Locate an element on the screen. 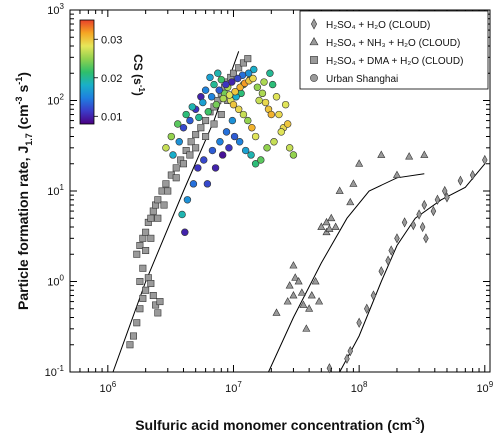  x-tick-label: 10⁶ is located at coordinates (107, 387).